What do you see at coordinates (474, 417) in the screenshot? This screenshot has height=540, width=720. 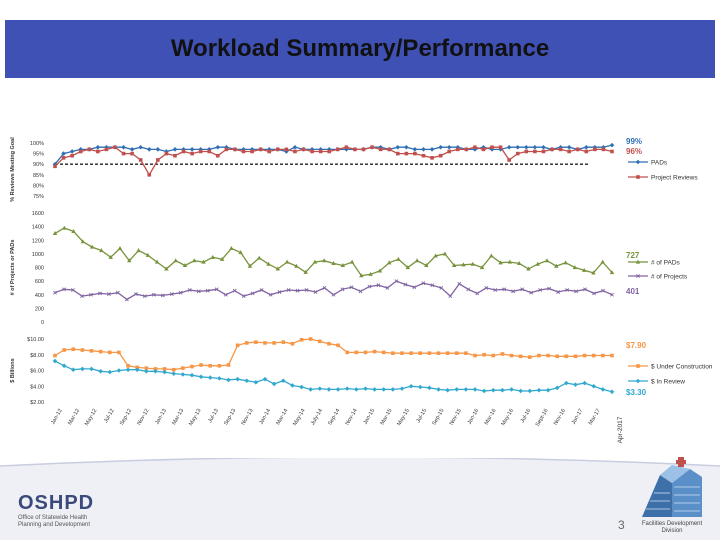 I see `x-tick-label: Jan-16` at bounding box center [474, 417].